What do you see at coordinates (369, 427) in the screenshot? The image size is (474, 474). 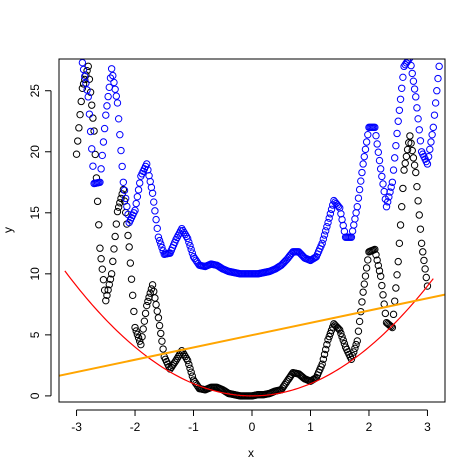 I see `x-tick-label: 2` at bounding box center [369, 427].